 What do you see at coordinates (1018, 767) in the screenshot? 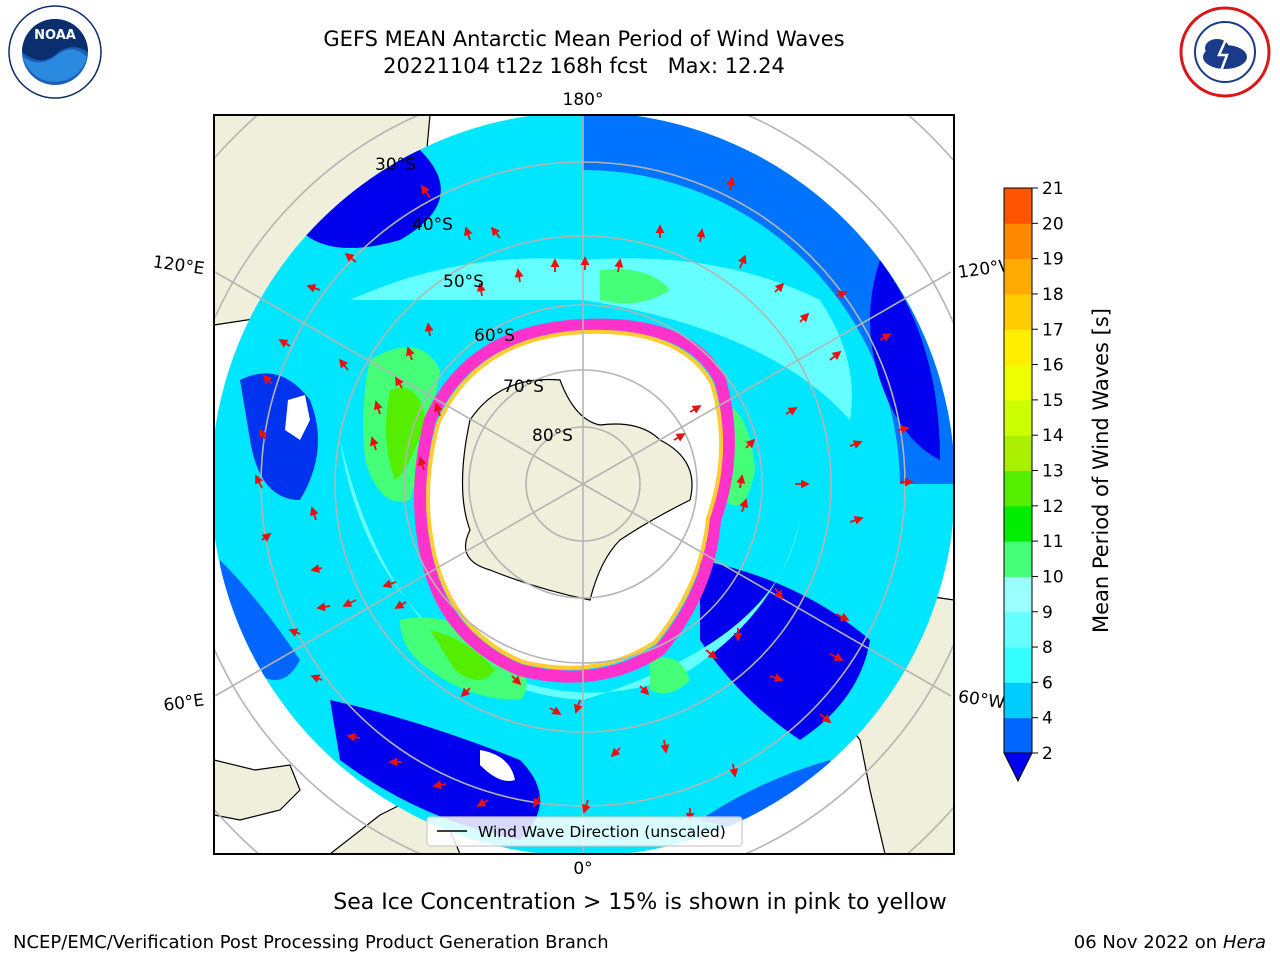
I see `colorbar-extend-triangle` at bounding box center [1018, 767].